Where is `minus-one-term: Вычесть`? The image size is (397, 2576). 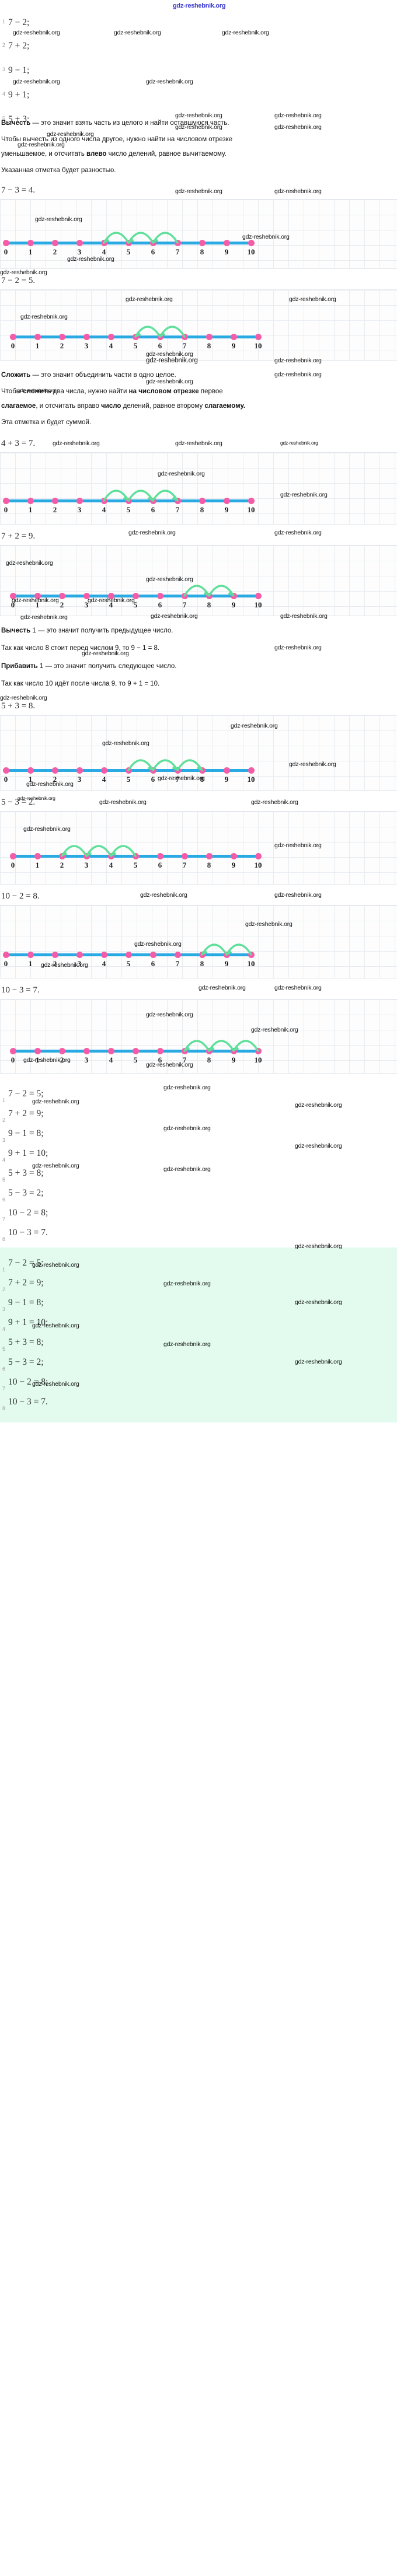
minus-one-term: Вычесть is located at coordinates (16, 631).